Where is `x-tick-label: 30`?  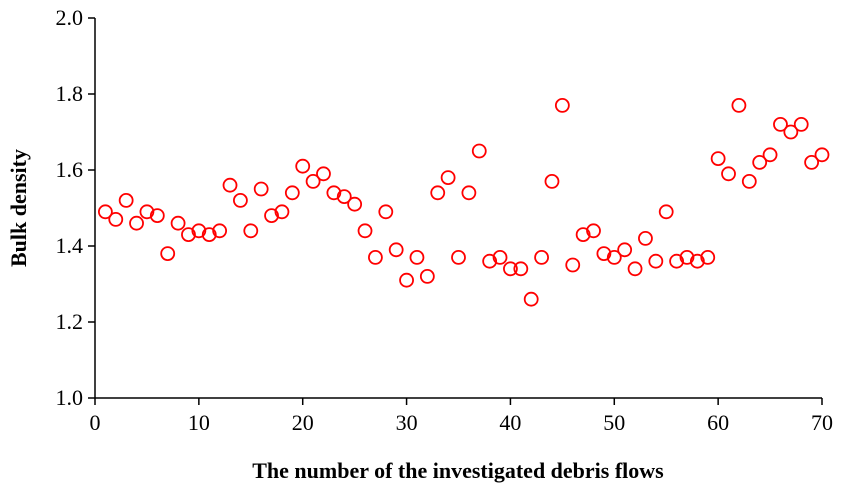
x-tick-label: 30 is located at coordinates (407, 422).